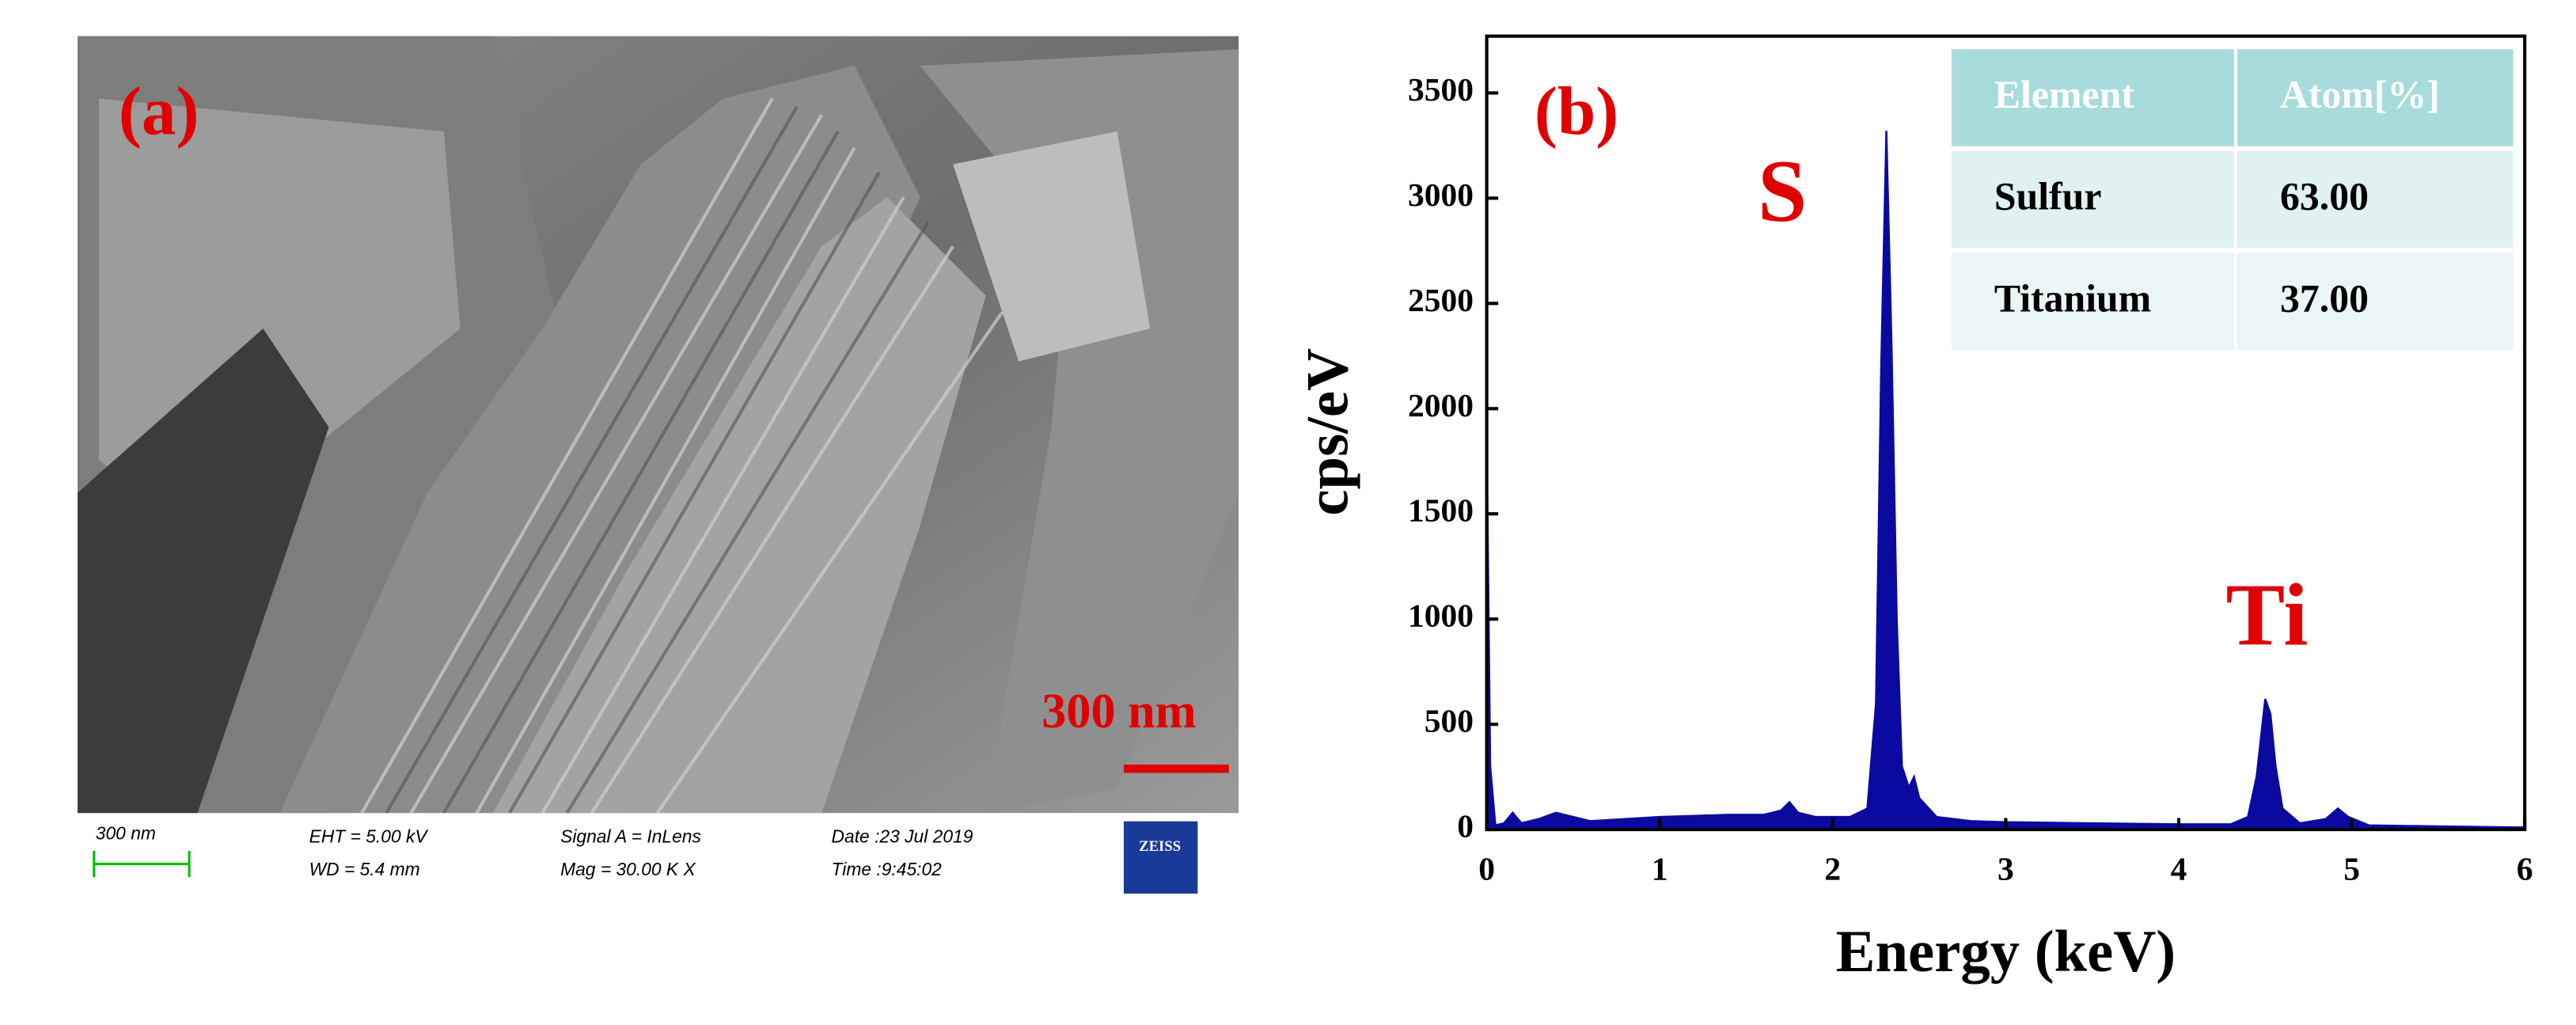  I want to click on logo-box, so click(1160, 858).